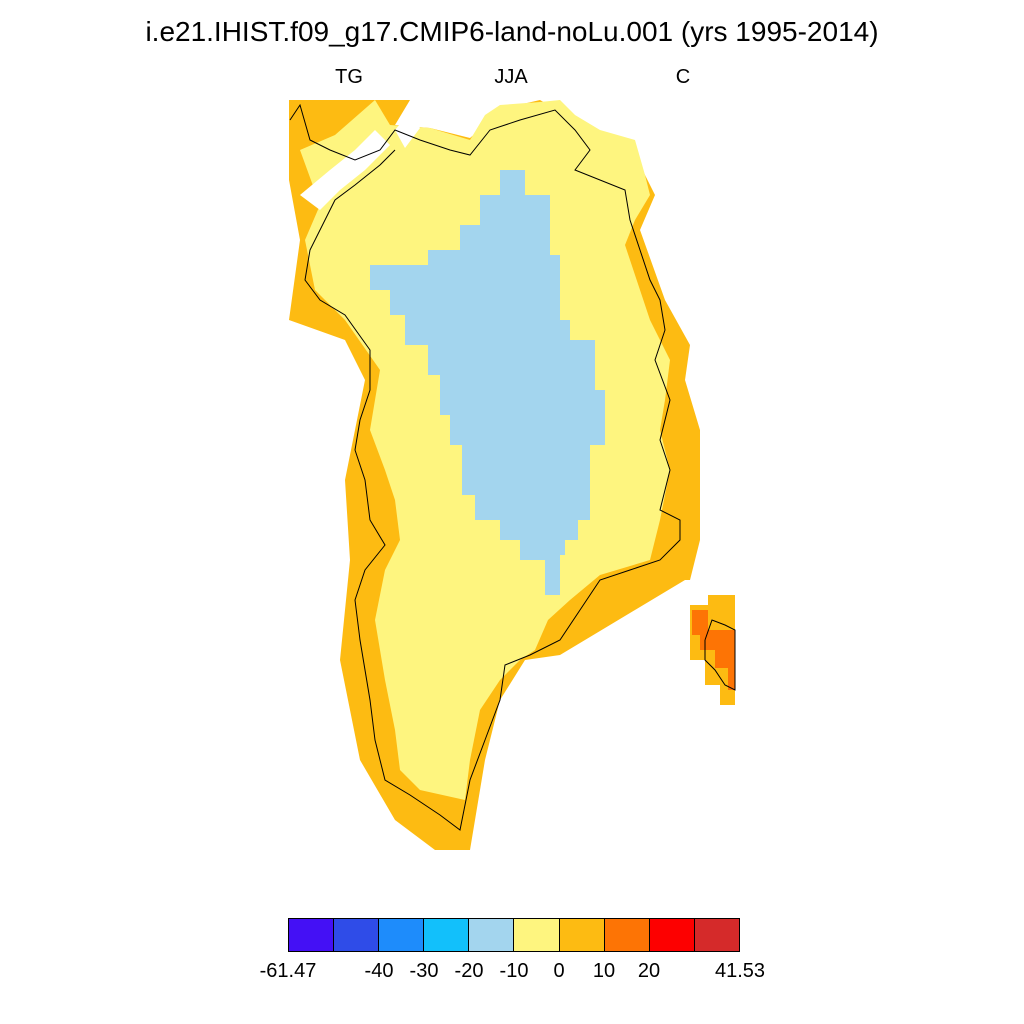  I want to click on colorbar-tick: -10, so click(514, 971).